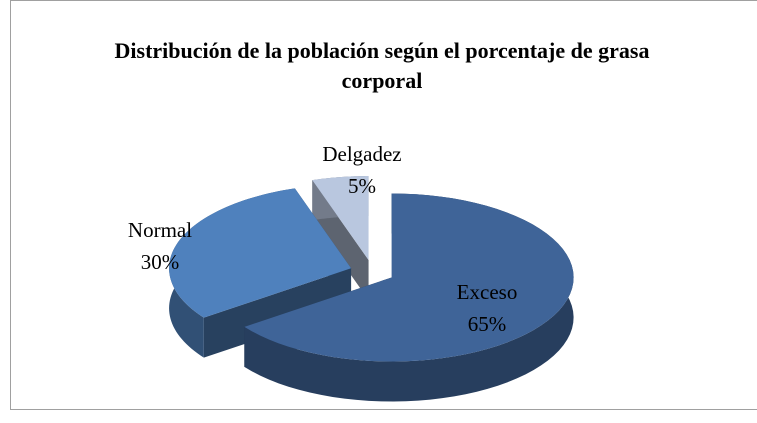 The width and height of the screenshot is (757, 423). I want to click on slice-label-name: Delgadez, so click(361, 154).